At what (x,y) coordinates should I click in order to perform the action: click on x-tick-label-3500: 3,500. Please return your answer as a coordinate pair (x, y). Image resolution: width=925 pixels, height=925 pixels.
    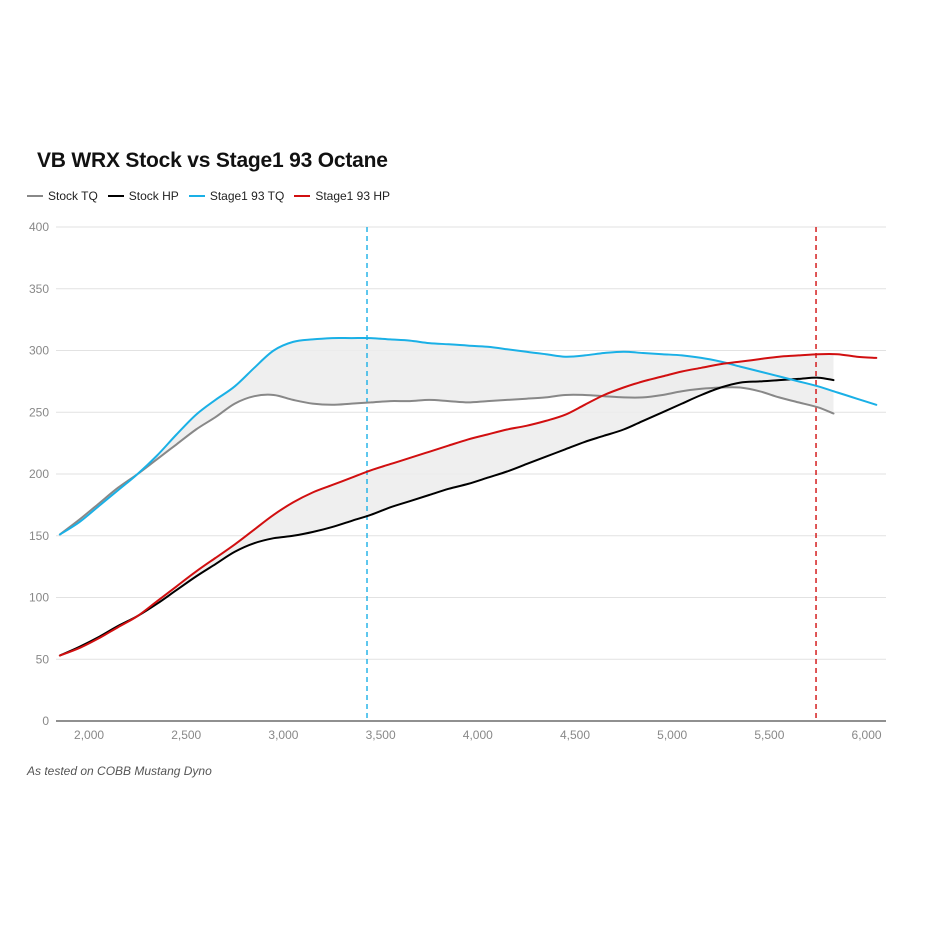
    Looking at the image, I should click on (381, 735).